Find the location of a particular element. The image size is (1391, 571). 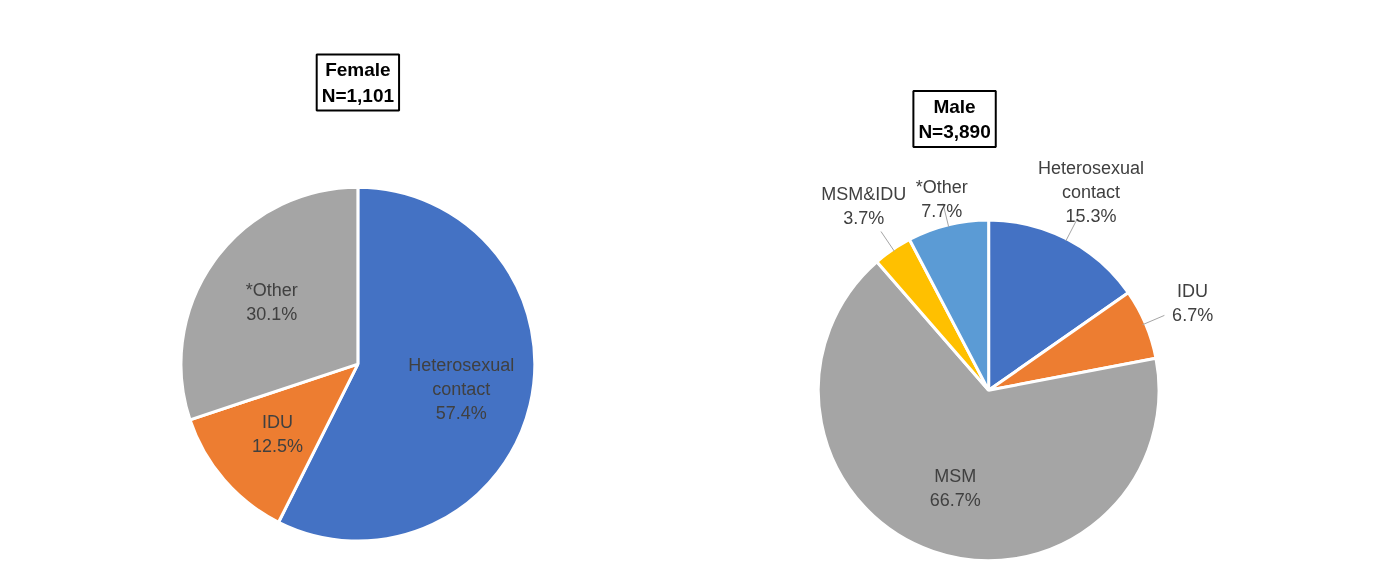

chart-title: Male is located at coordinates (954, 106).